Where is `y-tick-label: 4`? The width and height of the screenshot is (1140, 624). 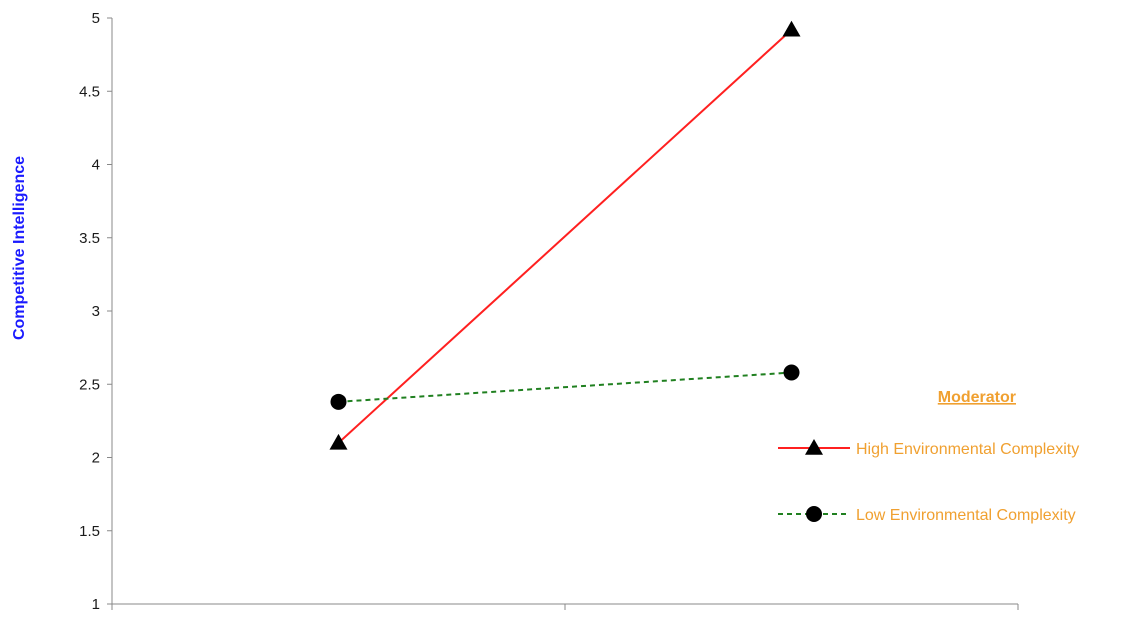 y-tick-label: 4 is located at coordinates (96, 165).